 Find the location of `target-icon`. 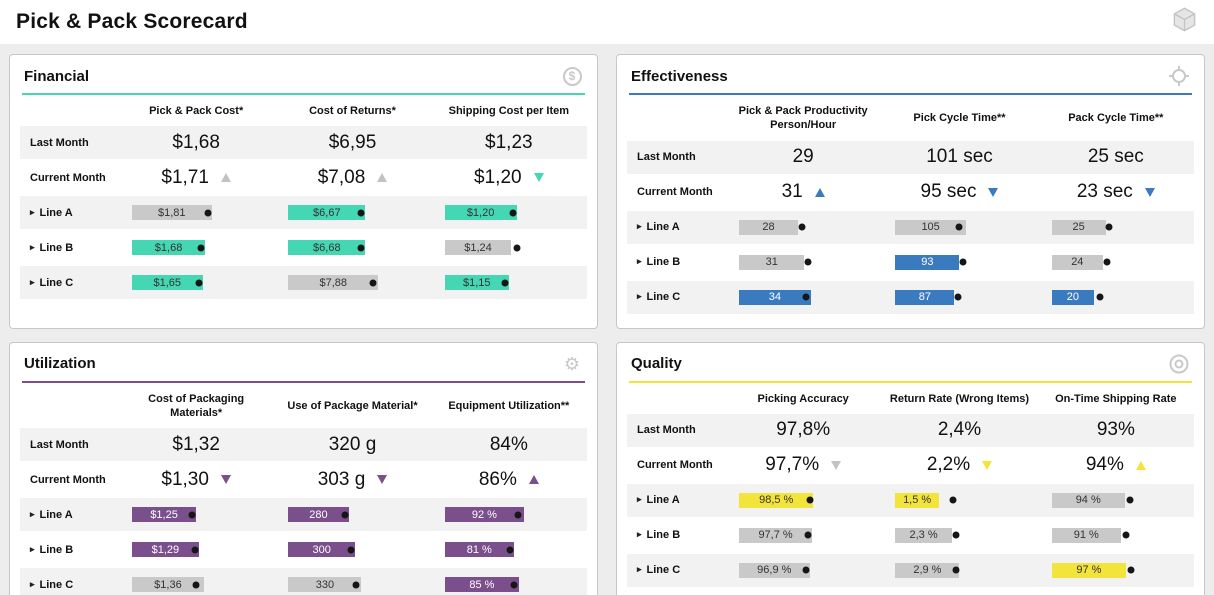

target-icon is located at coordinates (1179, 76).